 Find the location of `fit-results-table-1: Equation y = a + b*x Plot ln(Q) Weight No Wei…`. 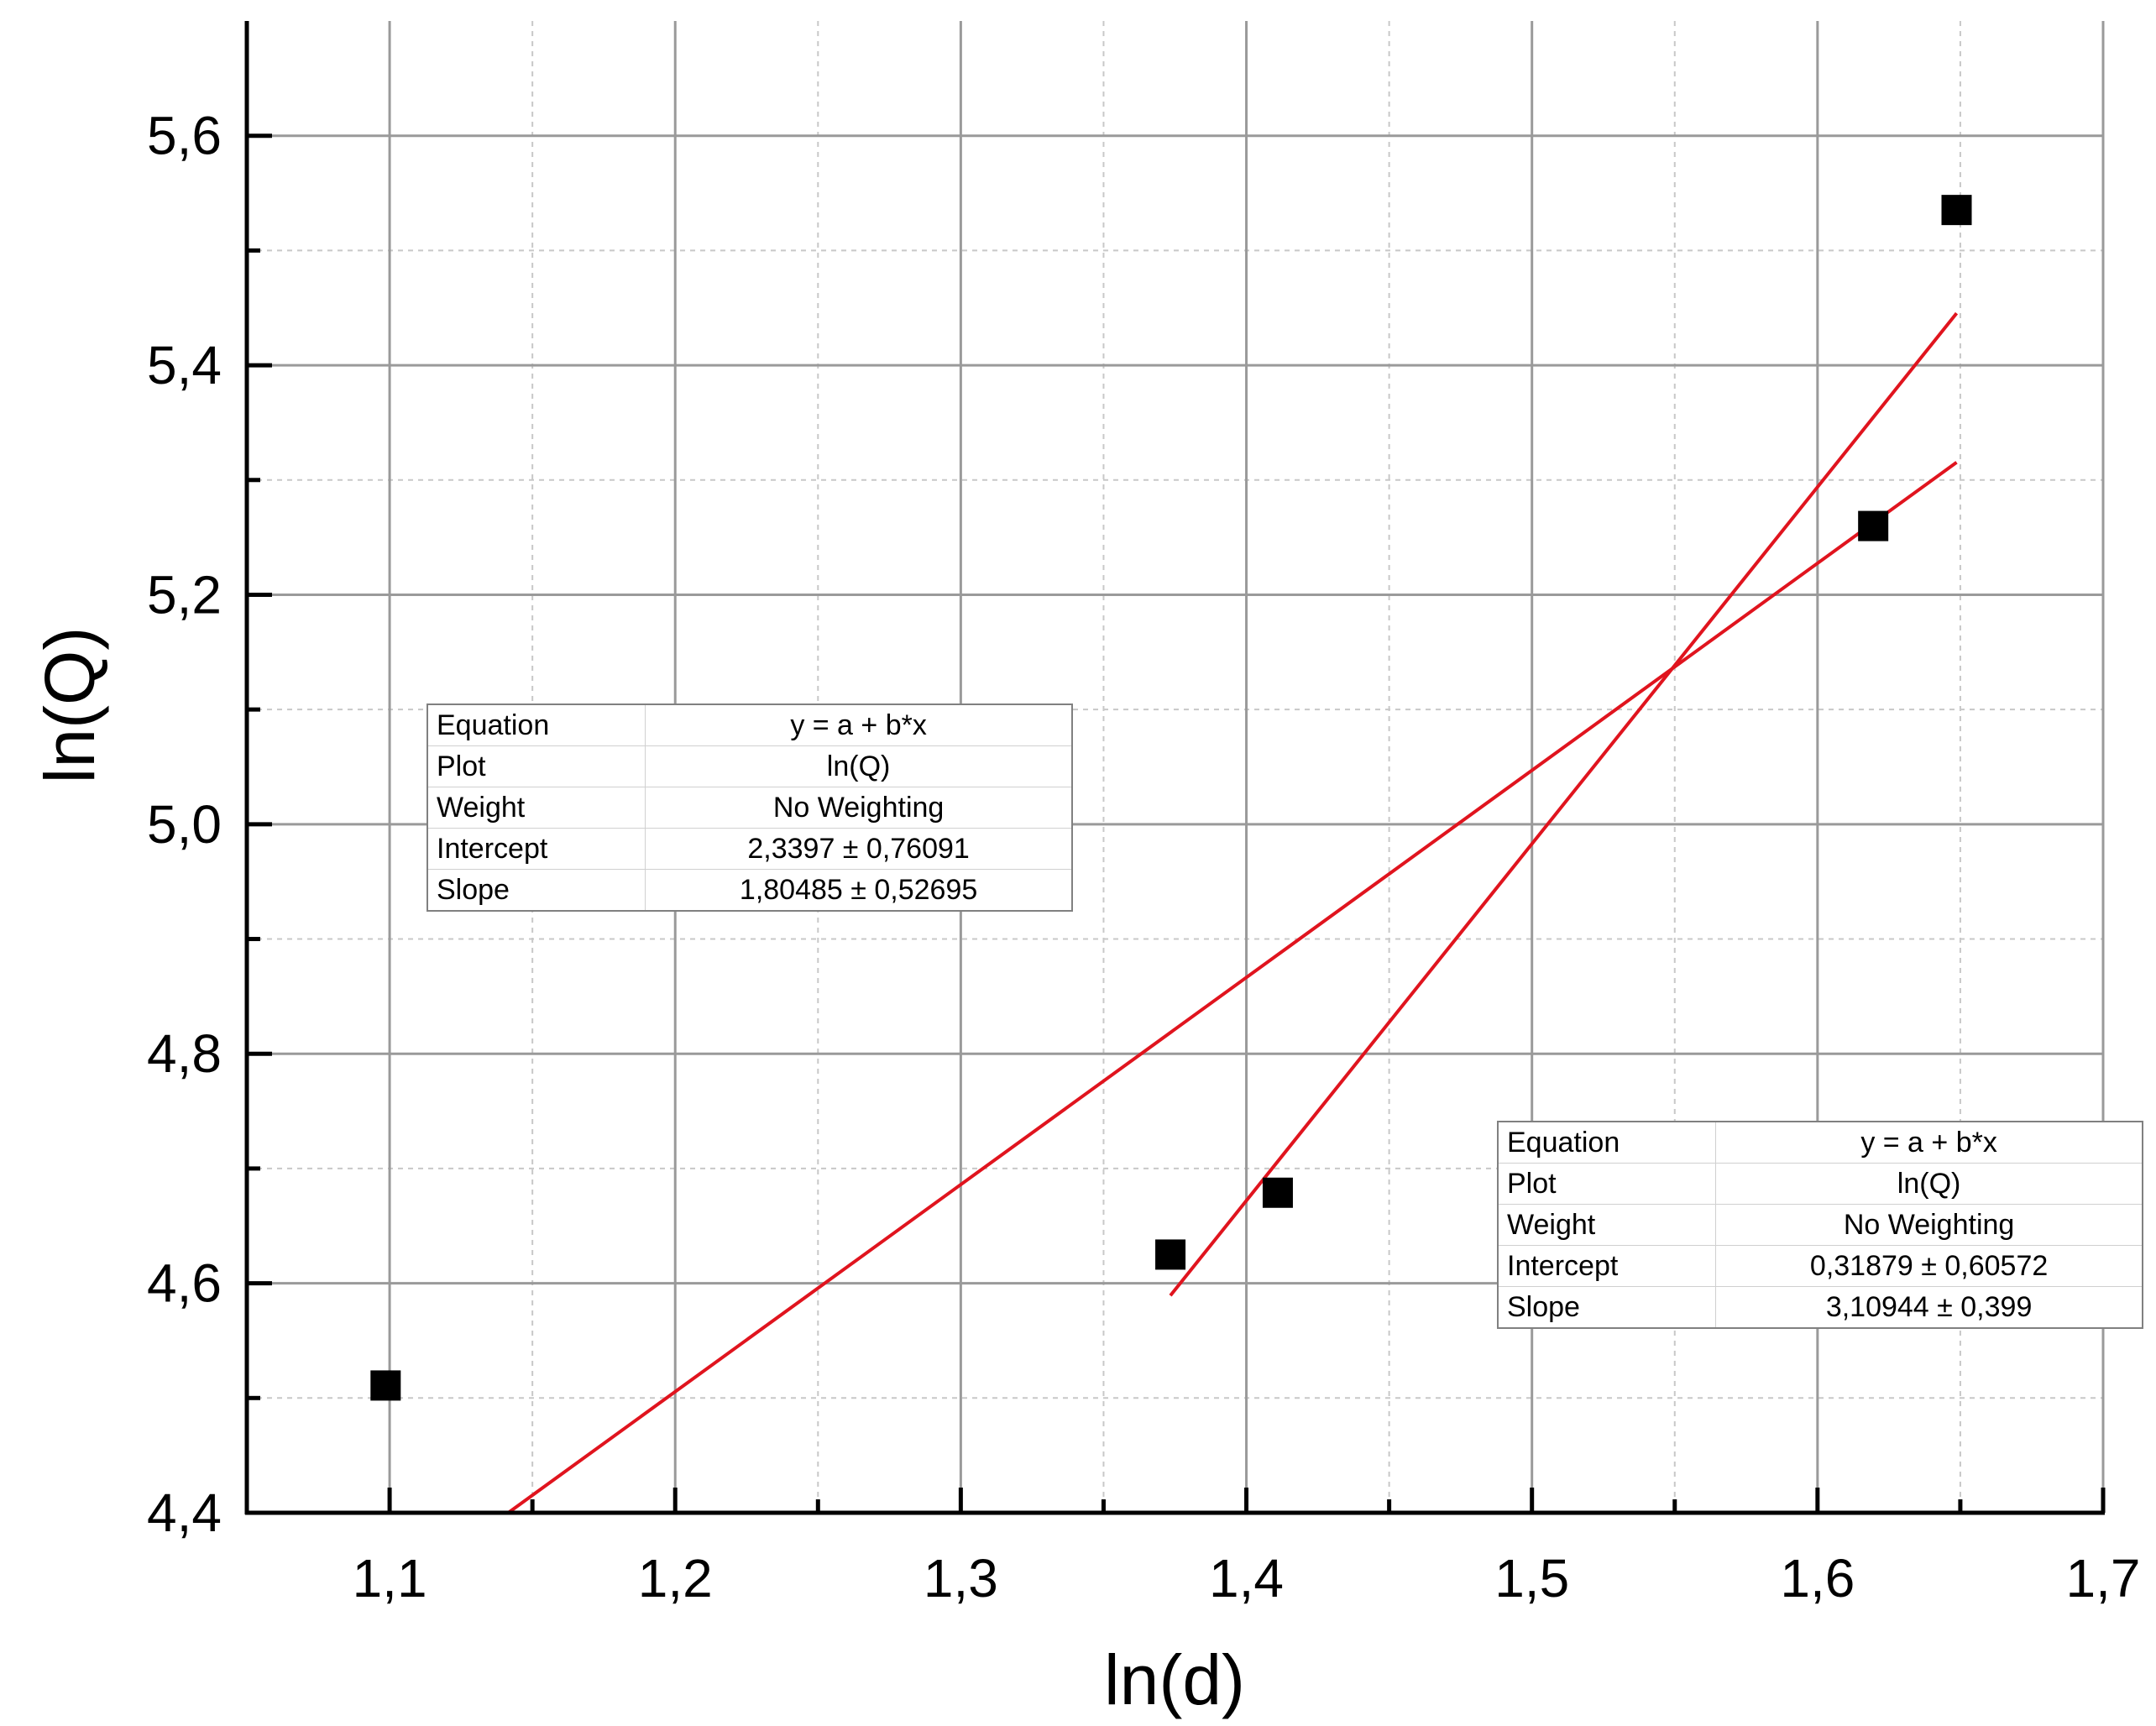

fit-results-table-1: Equation y = a + b*x Plot ln(Q) Weight No Wei… is located at coordinates (749, 807).